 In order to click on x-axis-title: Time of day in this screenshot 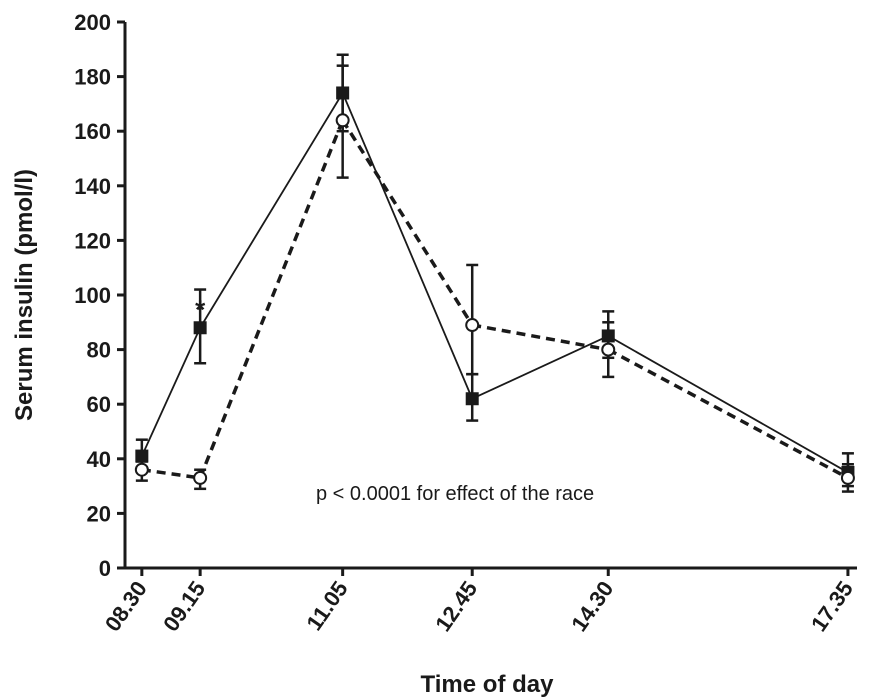, I will do `click(488, 684)`.